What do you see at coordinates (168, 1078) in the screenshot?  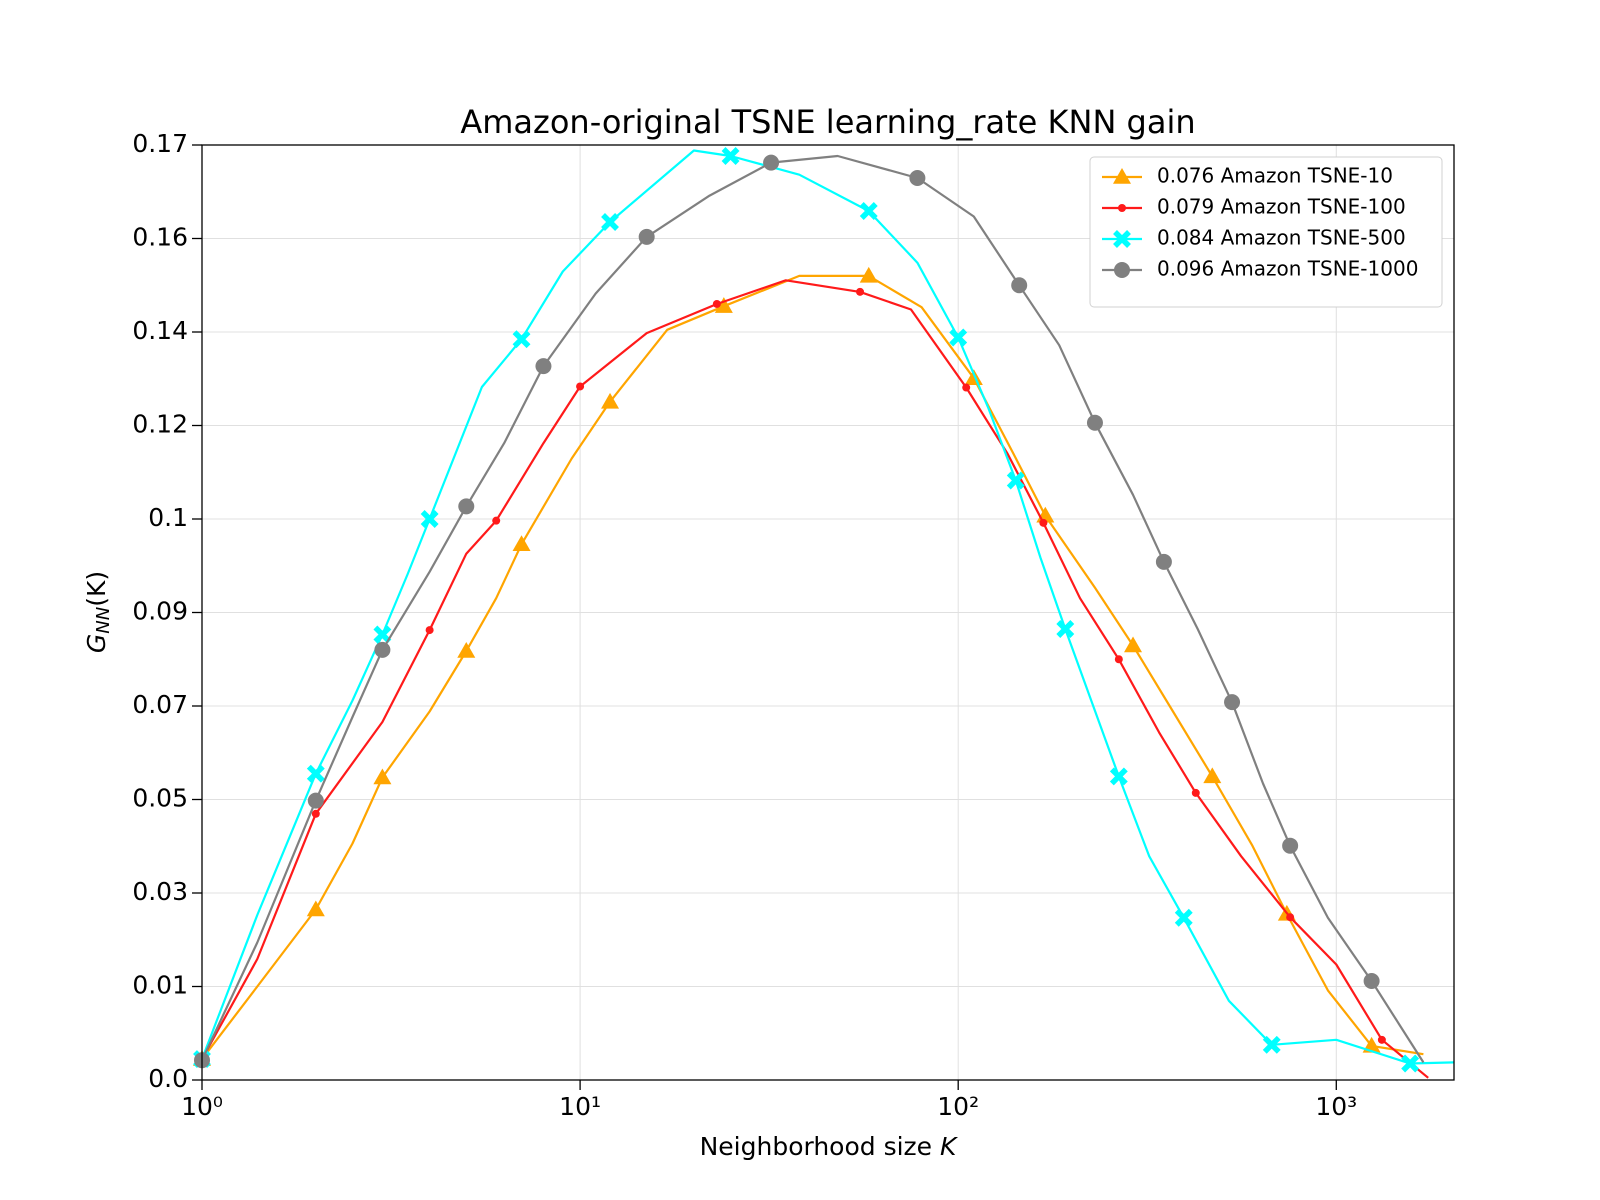 I see `y-tick-label: 0.0` at bounding box center [168, 1078].